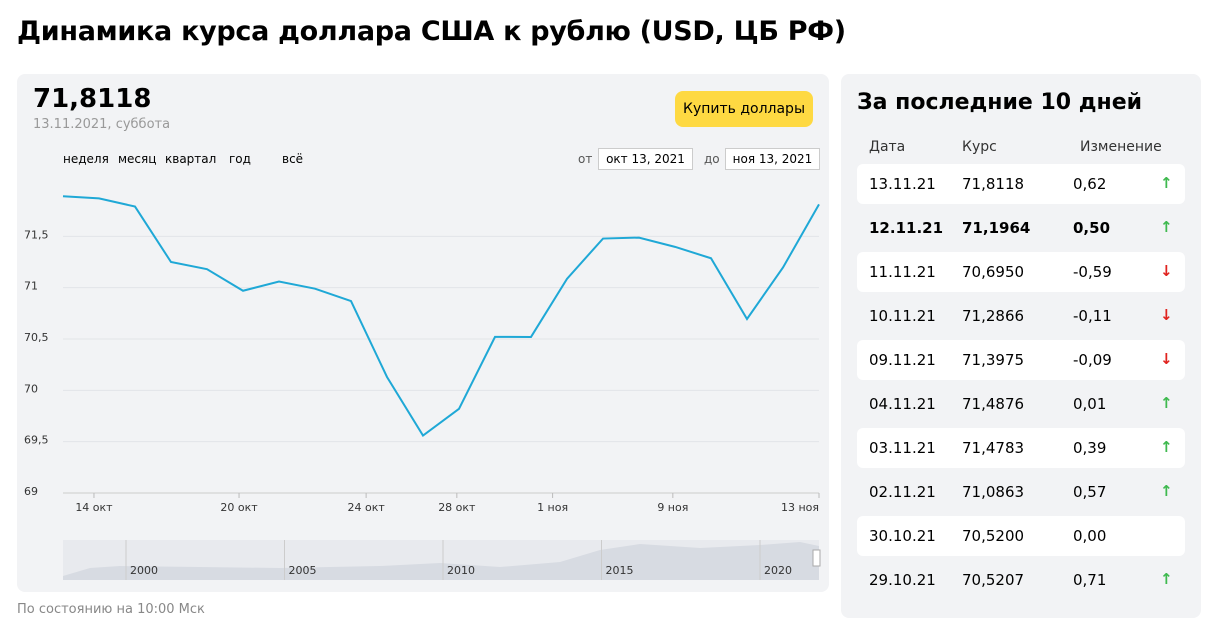 The height and width of the screenshot is (626, 1205). I want to click on x-tick-label: 13 ноя, so click(800, 507).